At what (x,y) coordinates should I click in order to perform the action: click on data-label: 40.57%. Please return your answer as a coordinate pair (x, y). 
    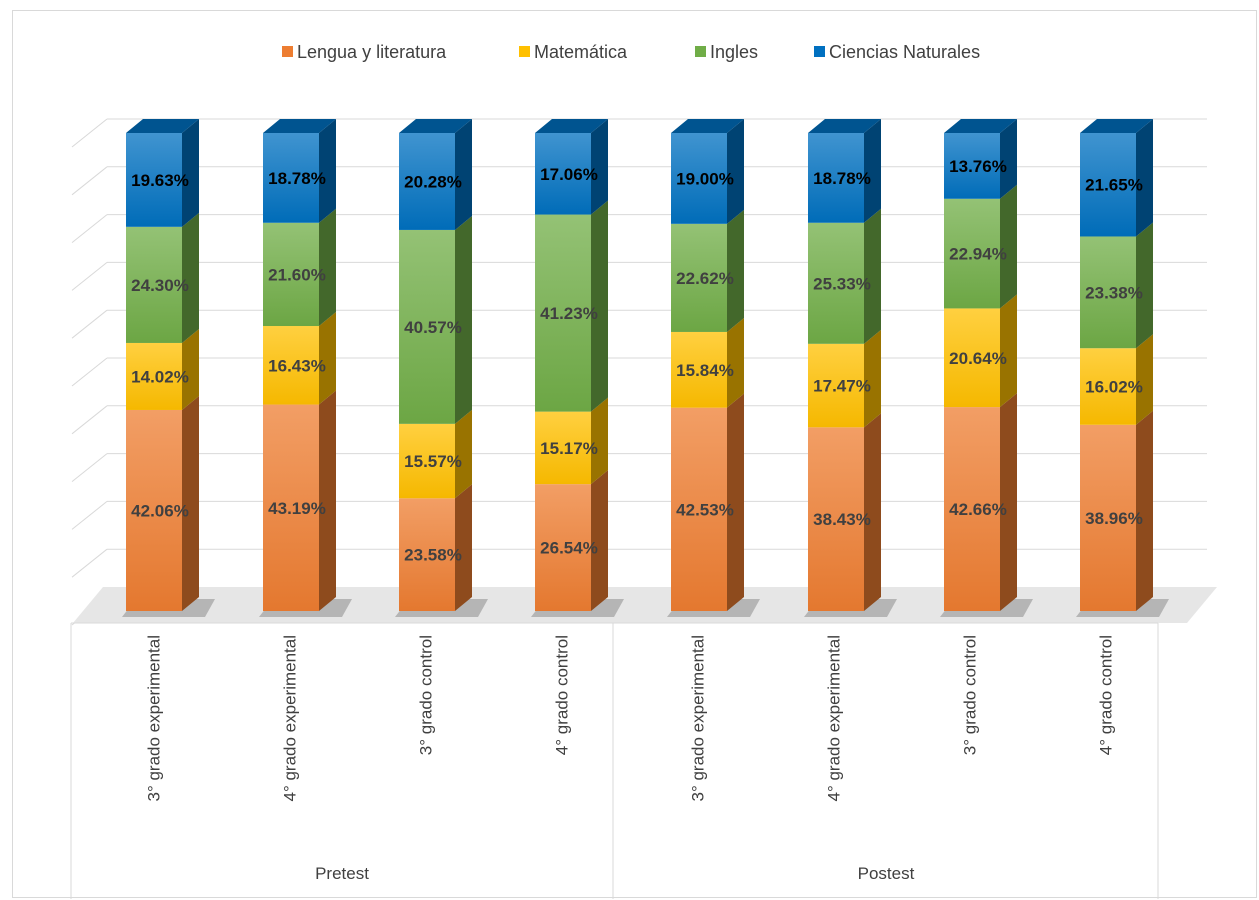
    Looking at the image, I should click on (433, 327).